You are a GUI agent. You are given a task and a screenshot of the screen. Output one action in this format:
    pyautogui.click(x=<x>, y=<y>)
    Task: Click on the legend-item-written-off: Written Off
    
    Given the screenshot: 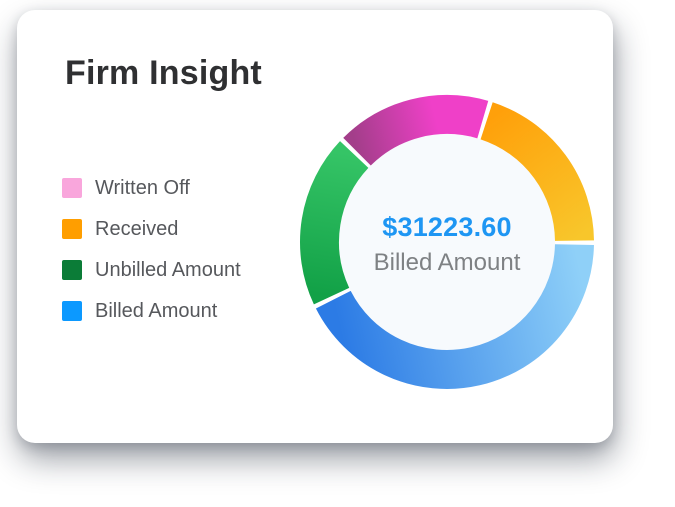 What is the action you would take?
    pyautogui.click(x=151, y=187)
    